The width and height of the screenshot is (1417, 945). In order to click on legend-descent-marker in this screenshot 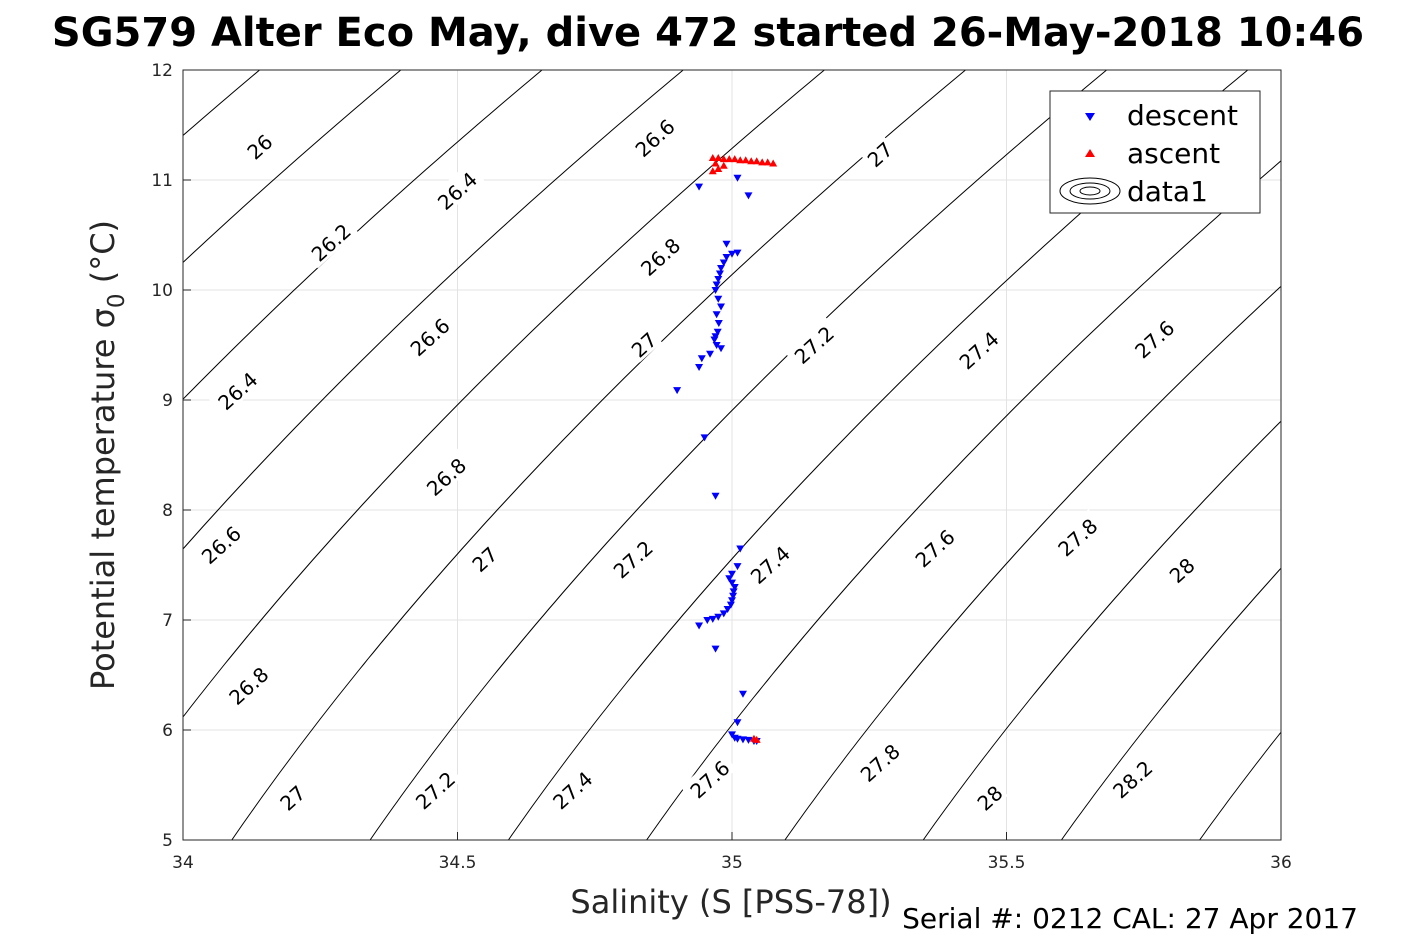, I will do `click(1090, 117)`.